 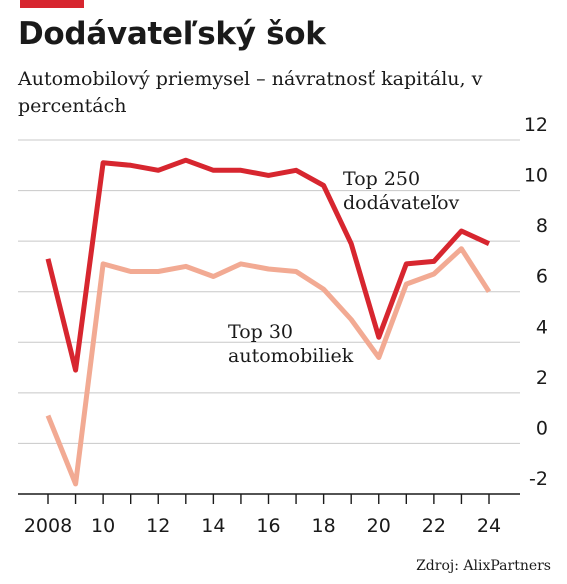 I want to click on accent-bar, so click(x=52, y=4).